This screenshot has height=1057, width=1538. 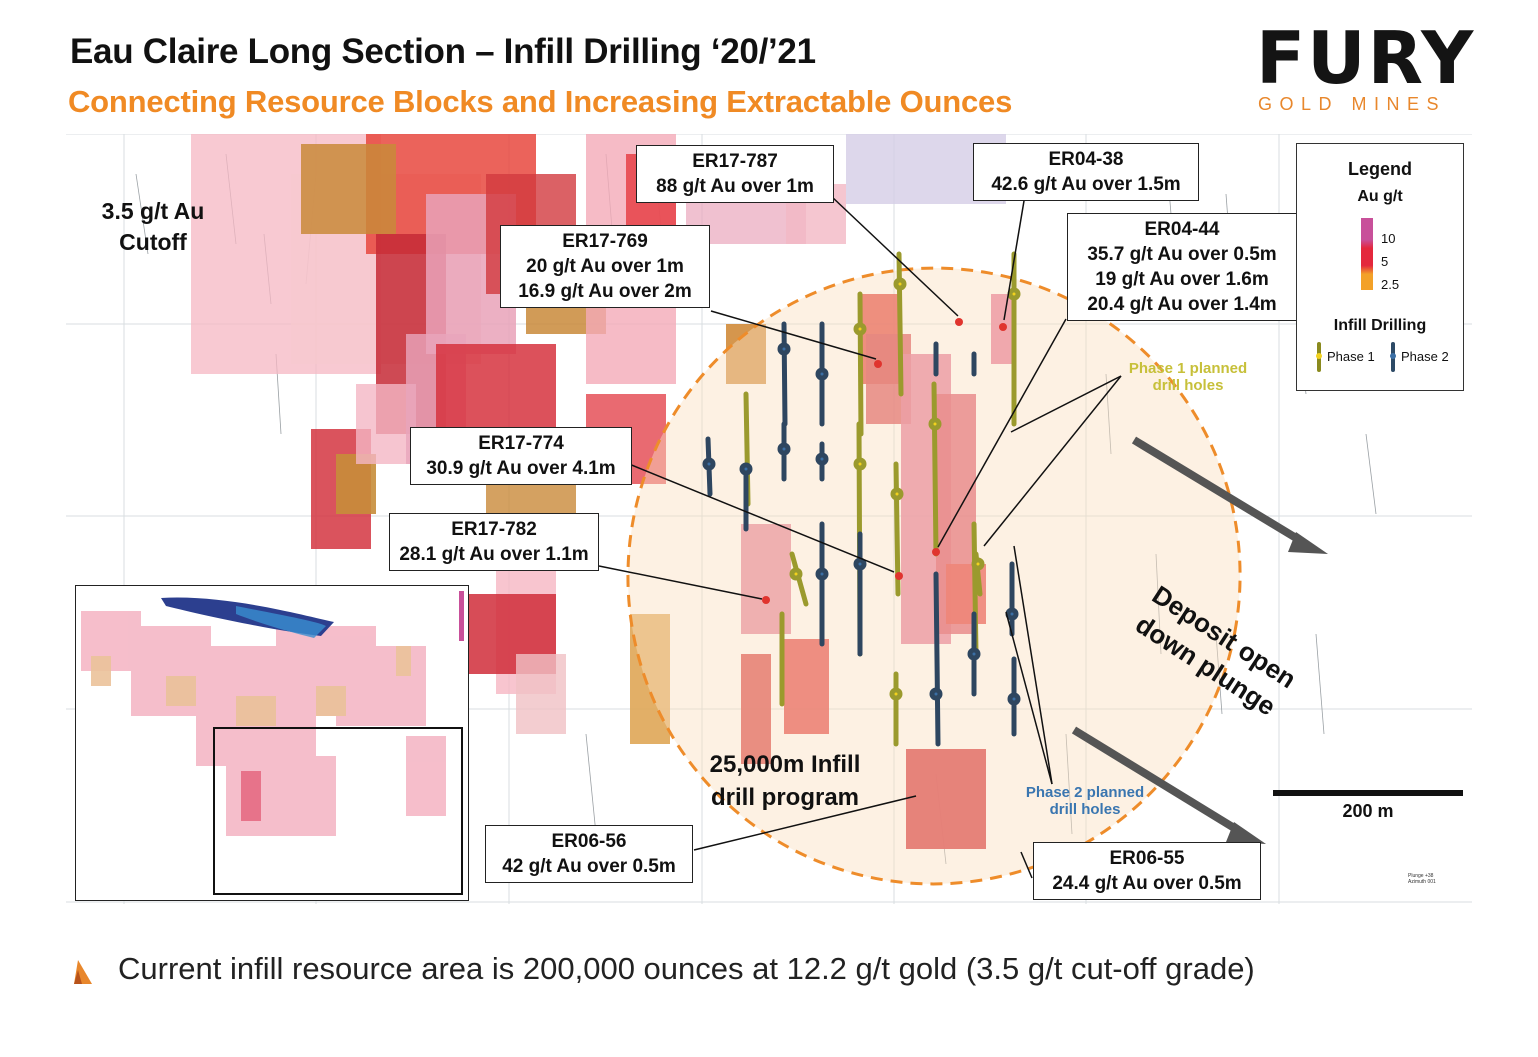 I want to click on phase1-label: Phase 1 planned drill holes, so click(x=1188, y=377).